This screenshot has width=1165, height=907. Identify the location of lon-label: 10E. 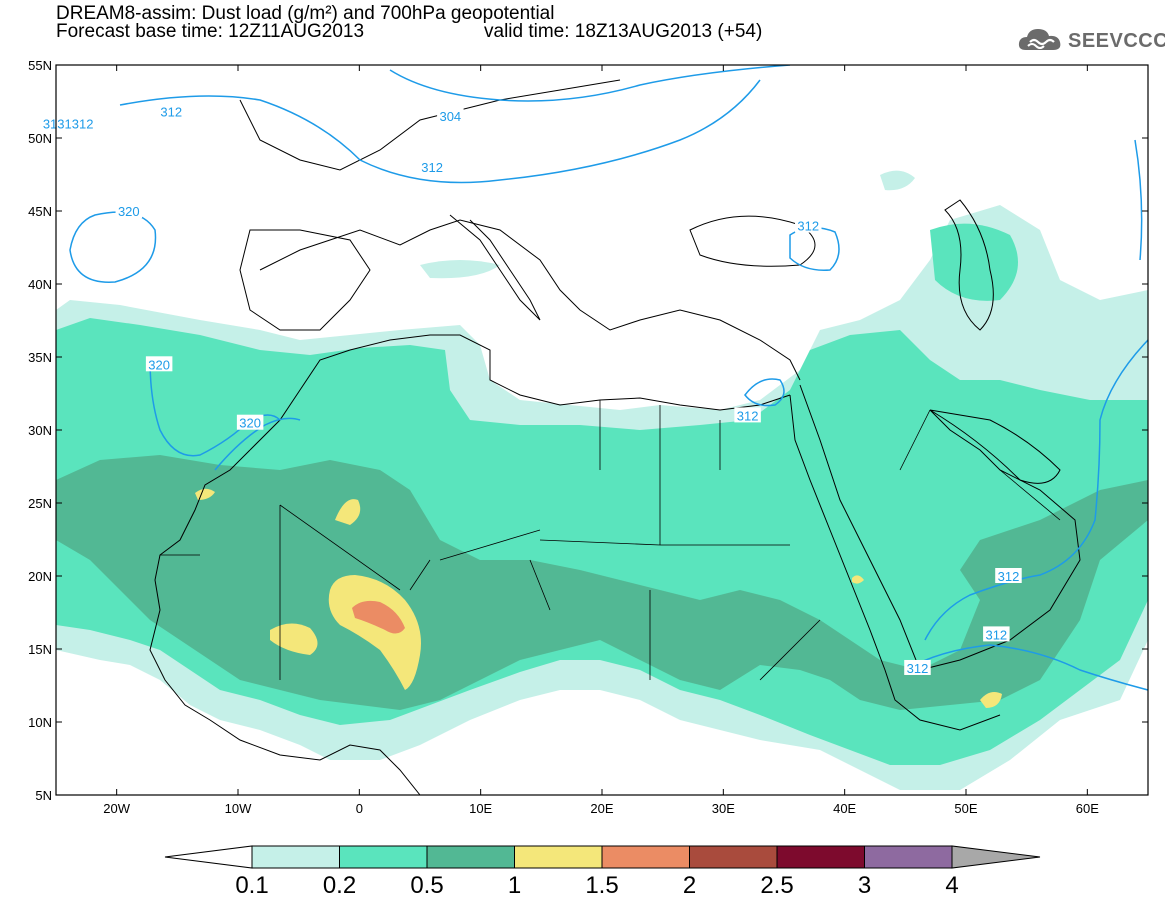
(480, 808).